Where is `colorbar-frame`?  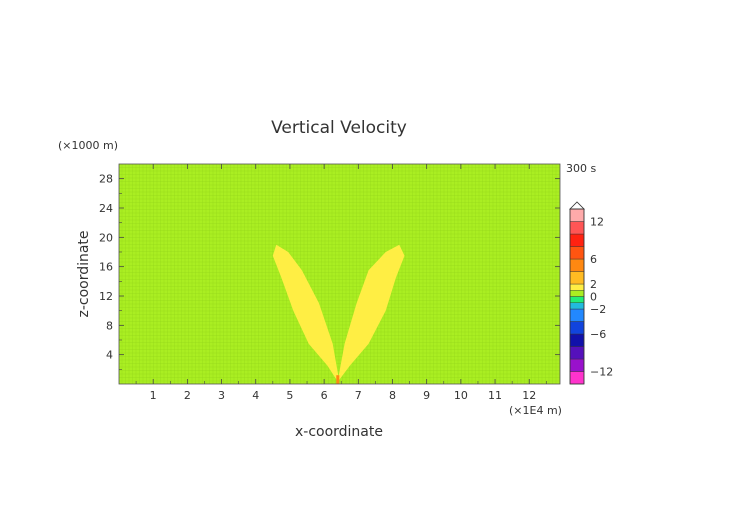 colorbar-frame is located at coordinates (577, 296).